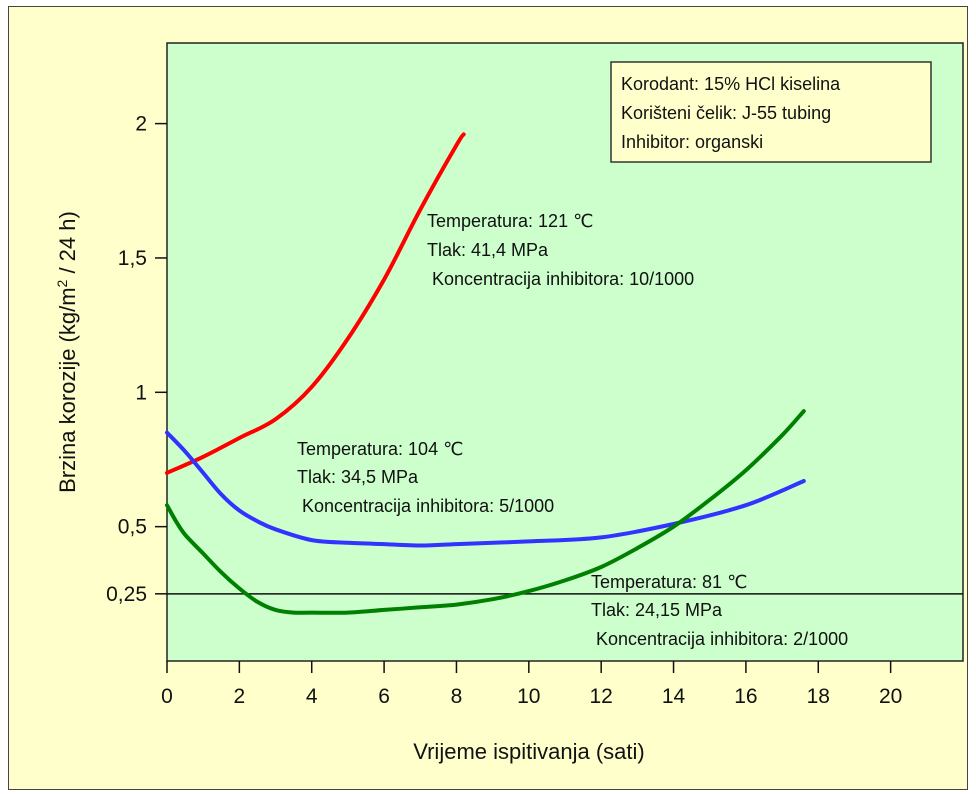  Describe the element at coordinates (67, 245) in the screenshot. I see `y-axis-title-suffix: / 24 h)` at that location.